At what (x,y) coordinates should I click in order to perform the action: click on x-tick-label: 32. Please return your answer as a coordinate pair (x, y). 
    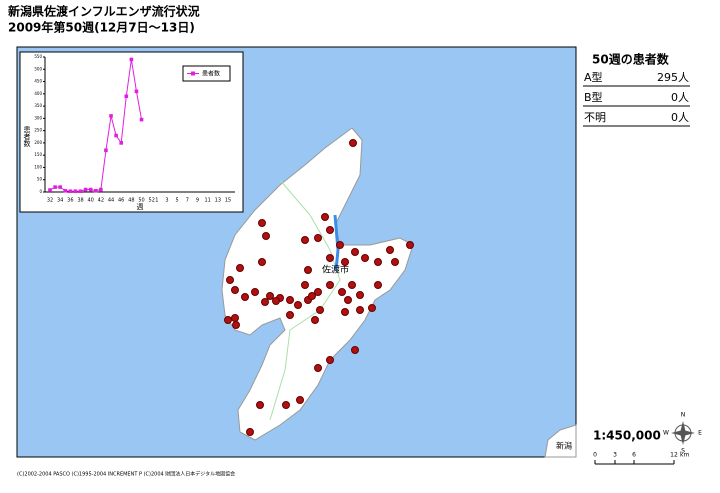
    Looking at the image, I should click on (50, 201).